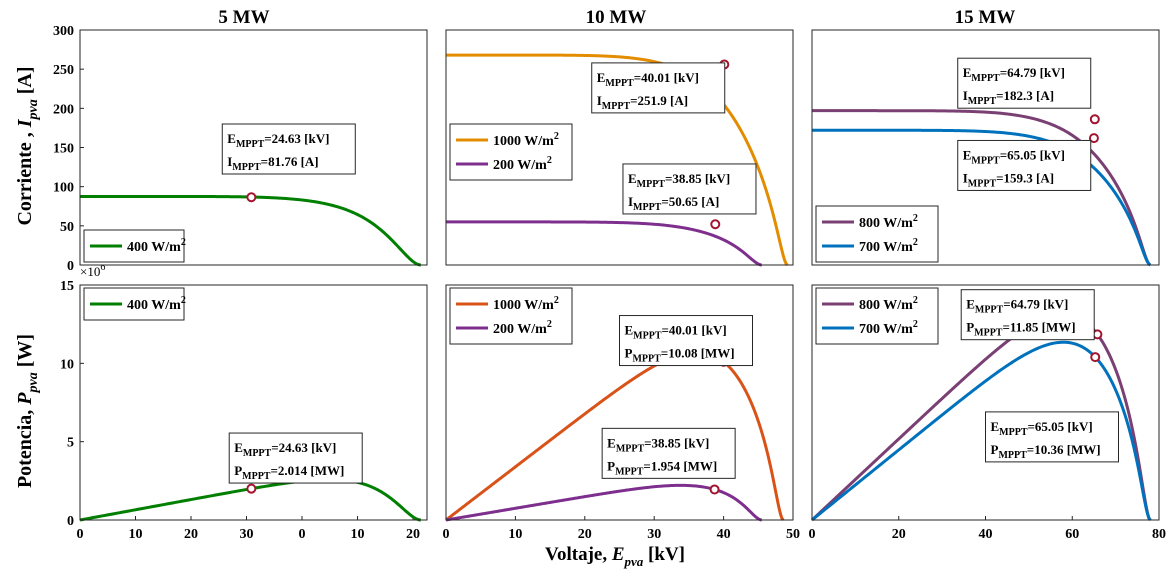  Describe the element at coordinates (673, 203) in the screenshot. I see `annotation-line-2: IMPPT=50.65 [A]` at that location.